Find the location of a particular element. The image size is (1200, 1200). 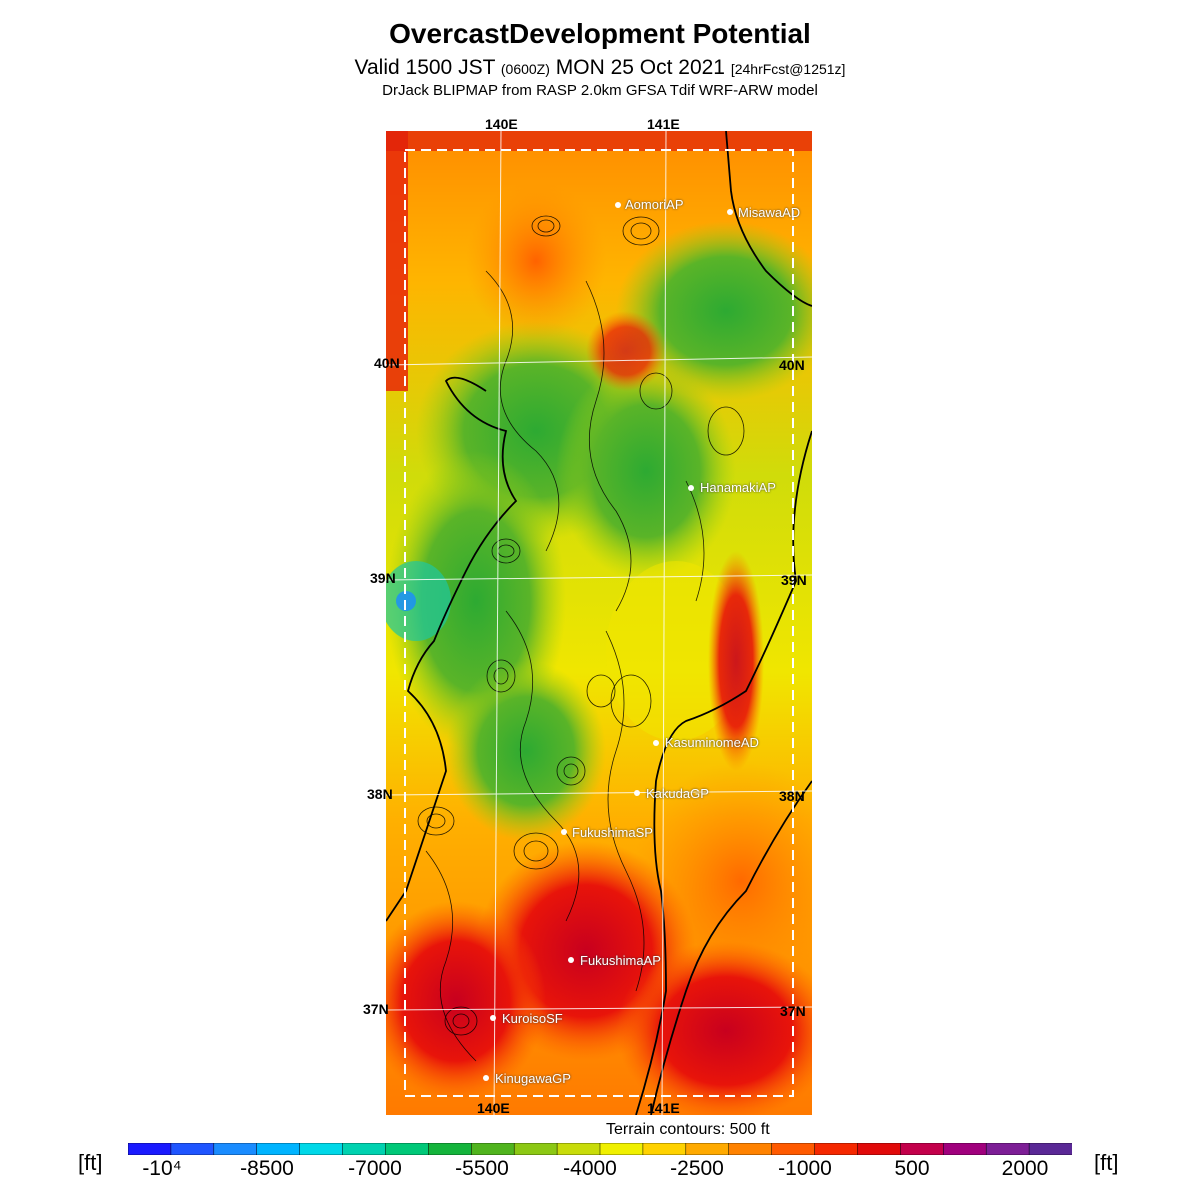

colorbar-tick-label: -4000 is located at coordinates (590, 1168).